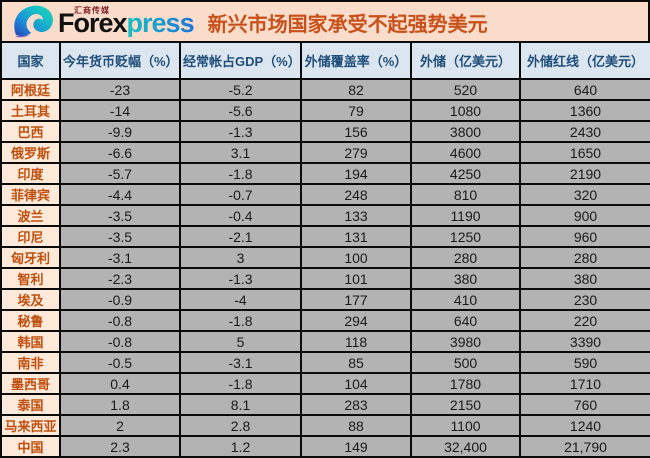 The image size is (650, 458). Describe the element at coordinates (30, 173) in the screenshot. I see `country-cell: 印度` at that location.